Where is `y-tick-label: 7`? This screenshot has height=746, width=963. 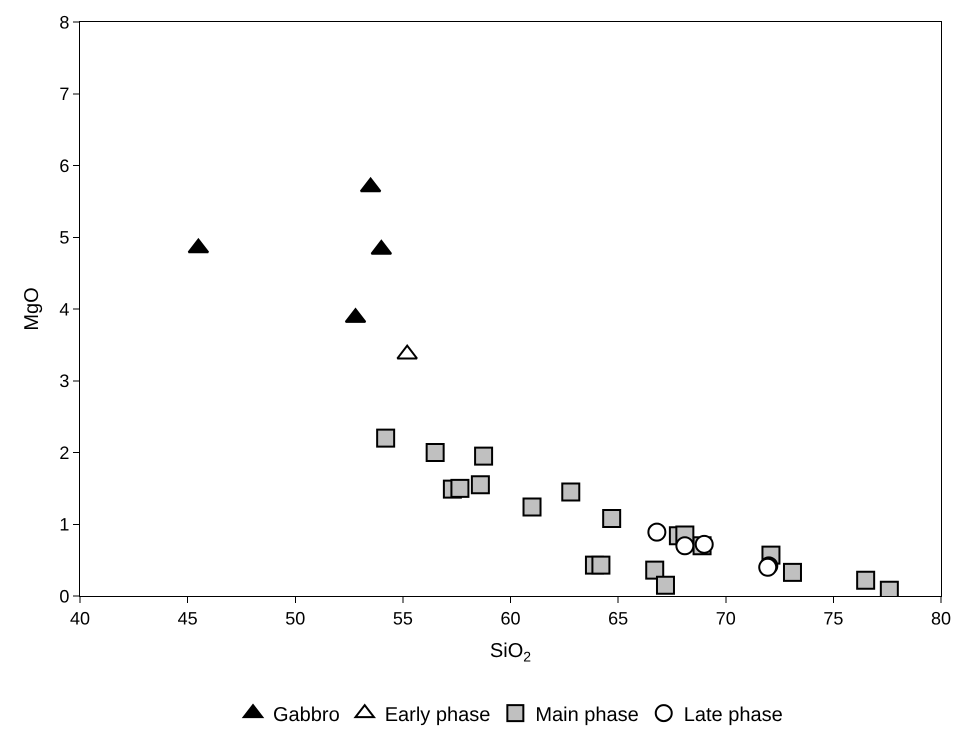
y-tick-label: 7 is located at coordinates (64, 94).